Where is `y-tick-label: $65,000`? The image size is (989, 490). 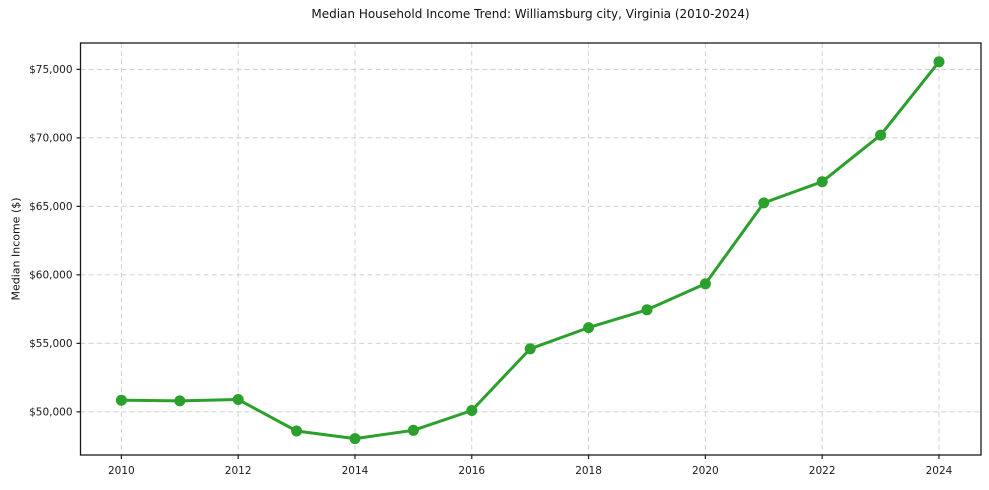 y-tick-label: $65,000 is located at coordinates (50, 207).